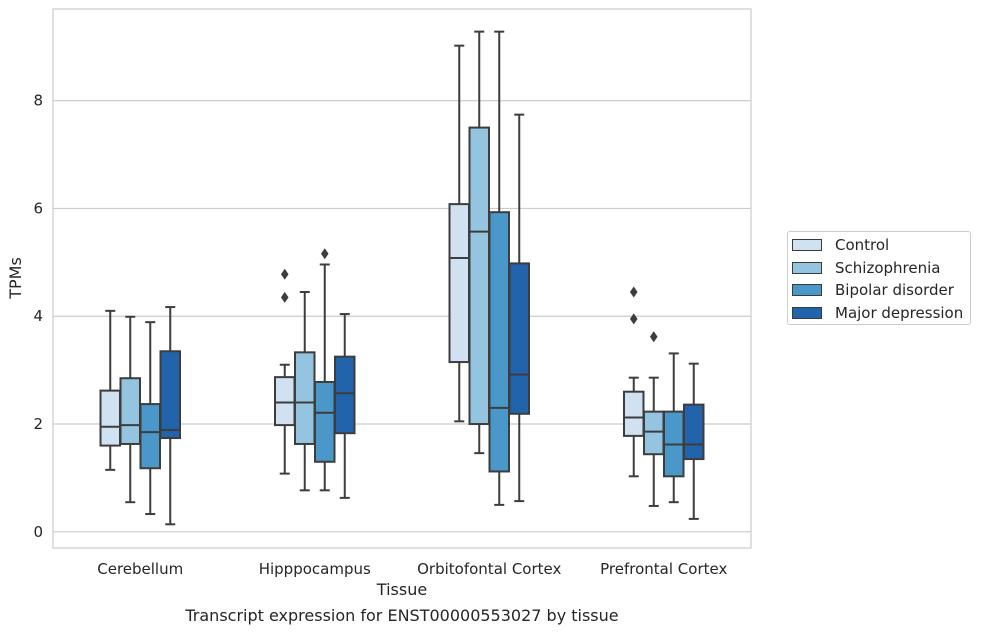 This screenshot has width=983, height=634. What do you see at coordinates (38, 101) in the screenshot?
I see `y-tick-label: 8` at bounding box center [38, 101].